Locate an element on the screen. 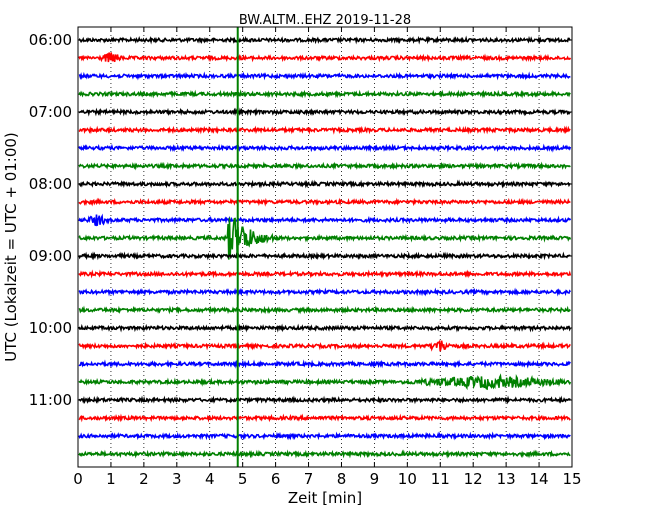 This screenshot has width=650, height=520. x-tick-label: 1 is located at coordinates (111, 479).